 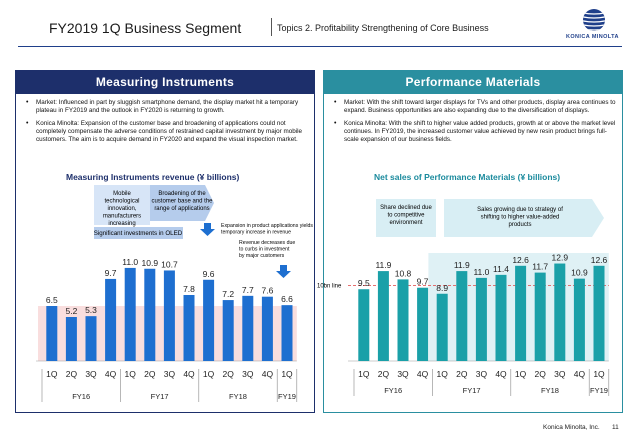 What do you see at coordinates (262, 256) in the screenshot?
I see `annotation-line: by major customers` at bounding box center [262, 256].